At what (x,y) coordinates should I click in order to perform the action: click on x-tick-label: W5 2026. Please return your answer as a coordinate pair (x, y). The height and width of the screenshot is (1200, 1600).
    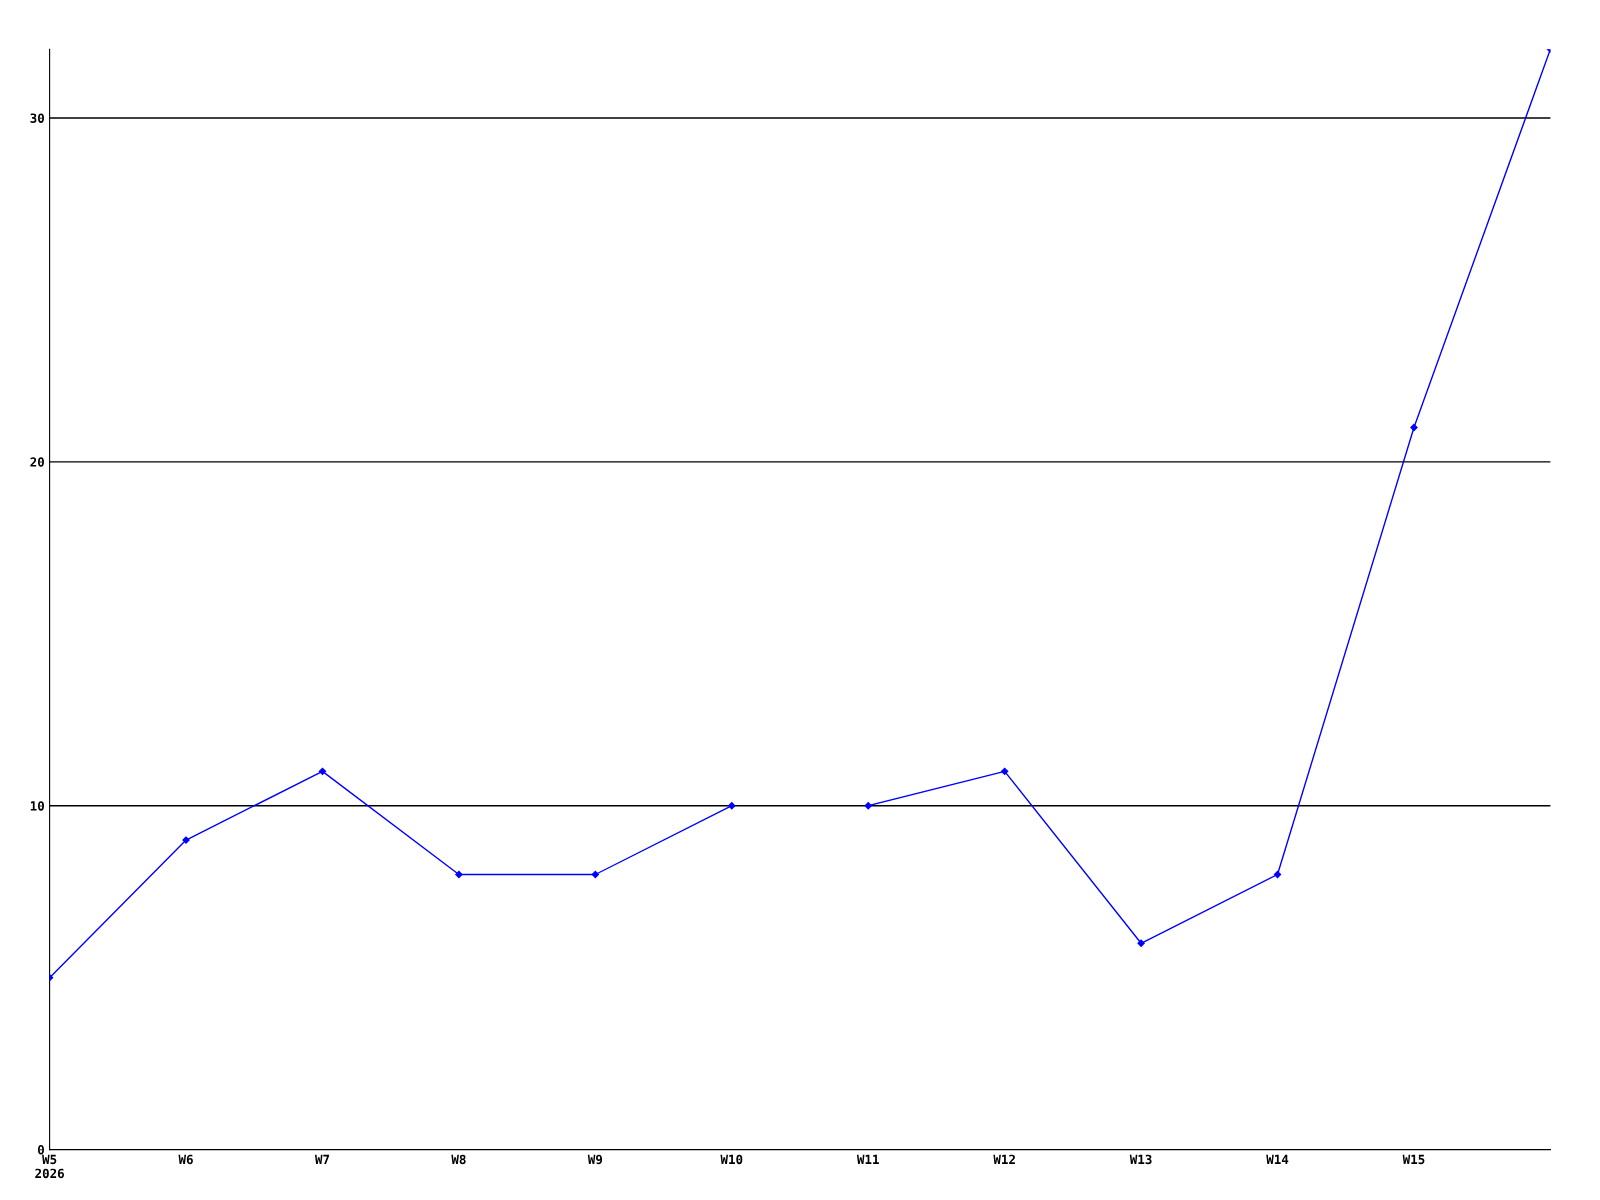
    Looking at the image, I should click on (49, 1166).